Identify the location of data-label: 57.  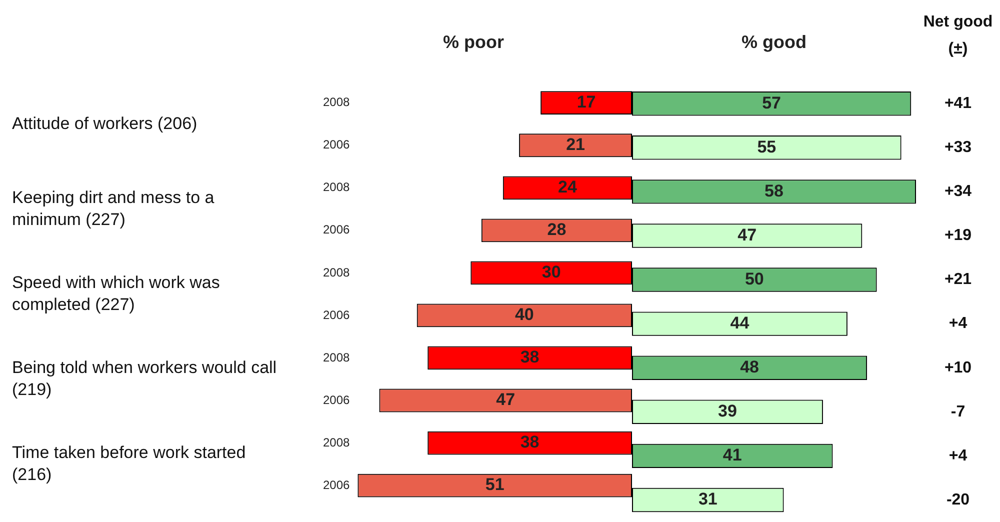
(772, 102).